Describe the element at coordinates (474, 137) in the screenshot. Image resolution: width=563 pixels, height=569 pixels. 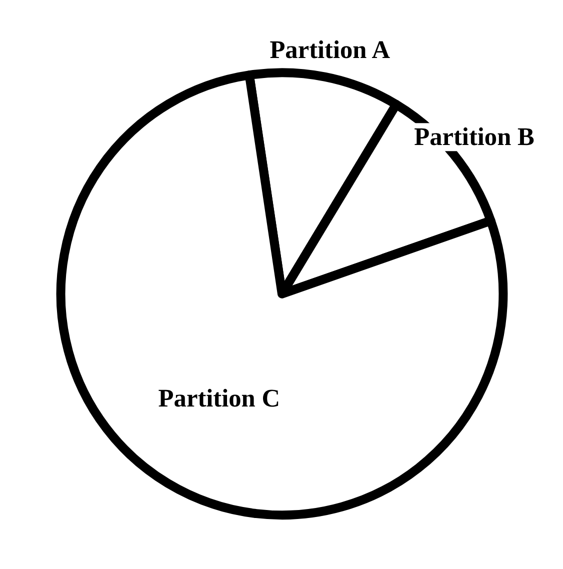
I see `slice-label: Partition B` at that location.